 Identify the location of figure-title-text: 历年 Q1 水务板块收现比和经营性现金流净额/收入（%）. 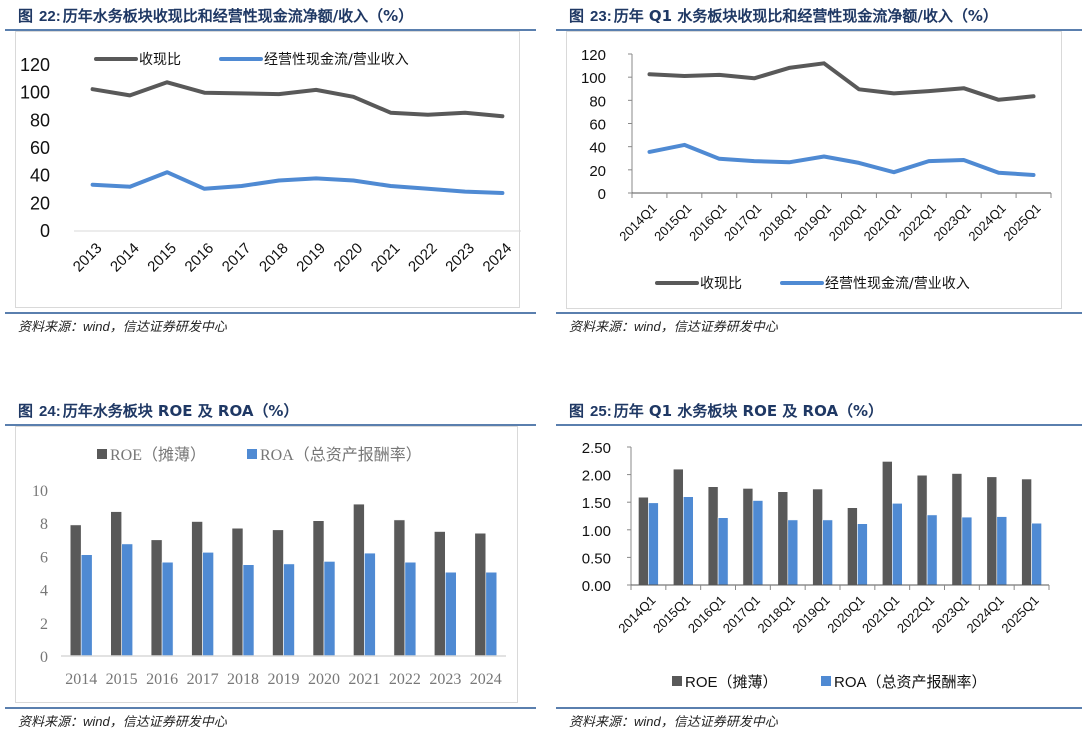
(805, 16).